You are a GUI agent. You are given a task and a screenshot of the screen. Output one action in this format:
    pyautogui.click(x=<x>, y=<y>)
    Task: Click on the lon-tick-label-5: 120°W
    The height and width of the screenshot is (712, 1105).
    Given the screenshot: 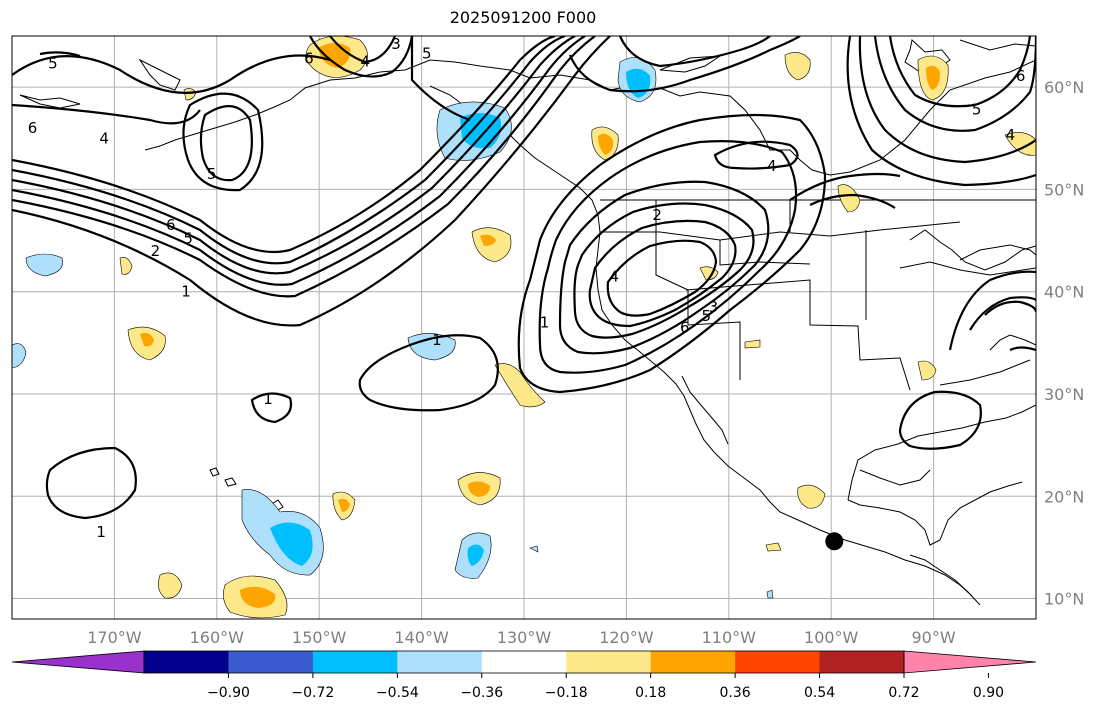 What is the action you would take?
    pyautogui.click(x=626, y=637)
    